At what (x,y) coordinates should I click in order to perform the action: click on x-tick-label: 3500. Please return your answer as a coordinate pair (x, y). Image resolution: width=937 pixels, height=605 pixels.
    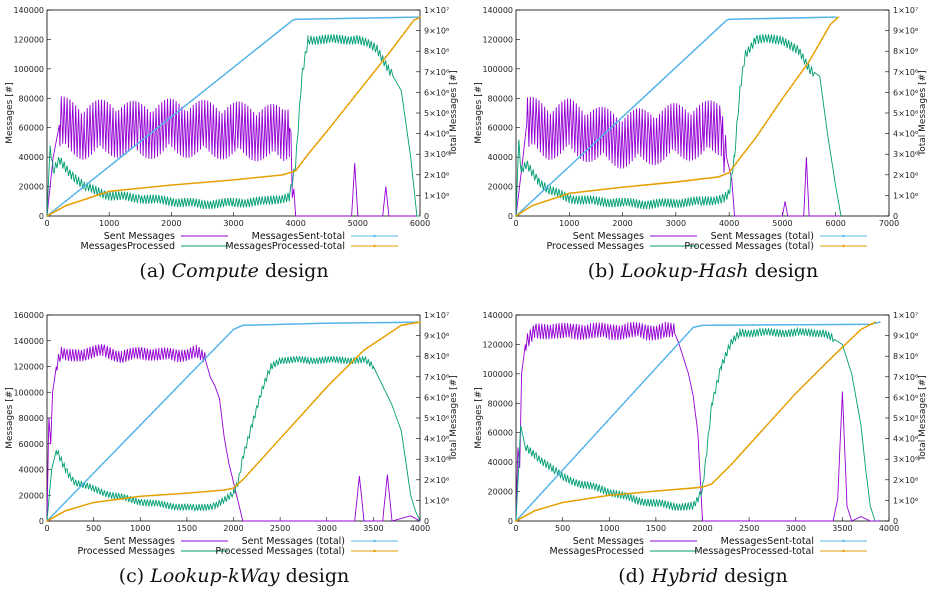
    Looking at the image, I should click on (842, 528).